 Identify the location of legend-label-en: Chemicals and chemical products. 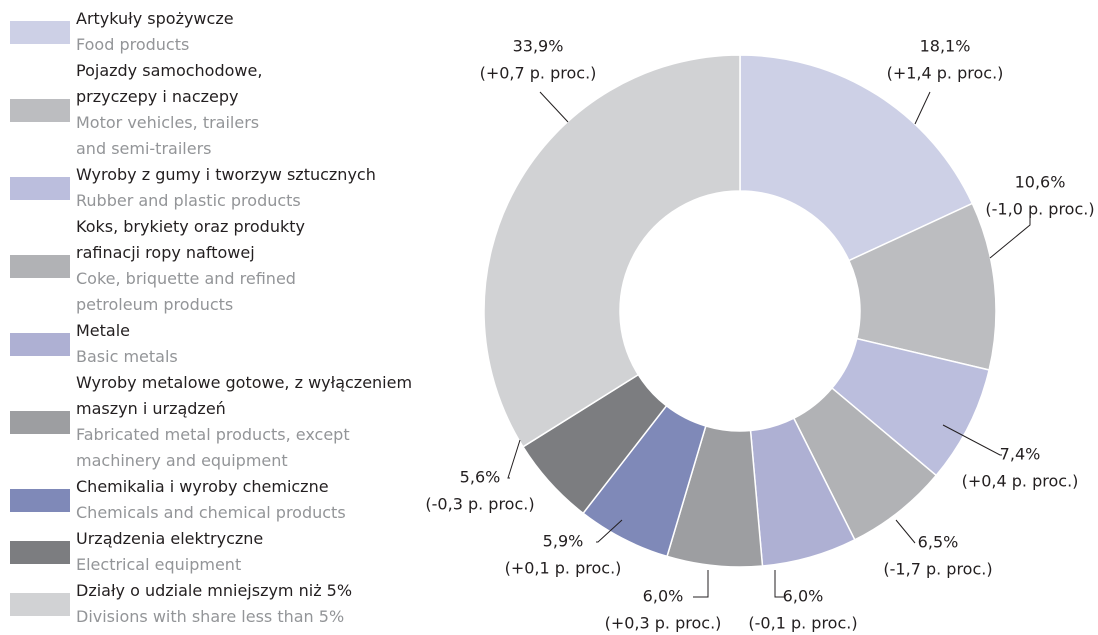
(211, 512).